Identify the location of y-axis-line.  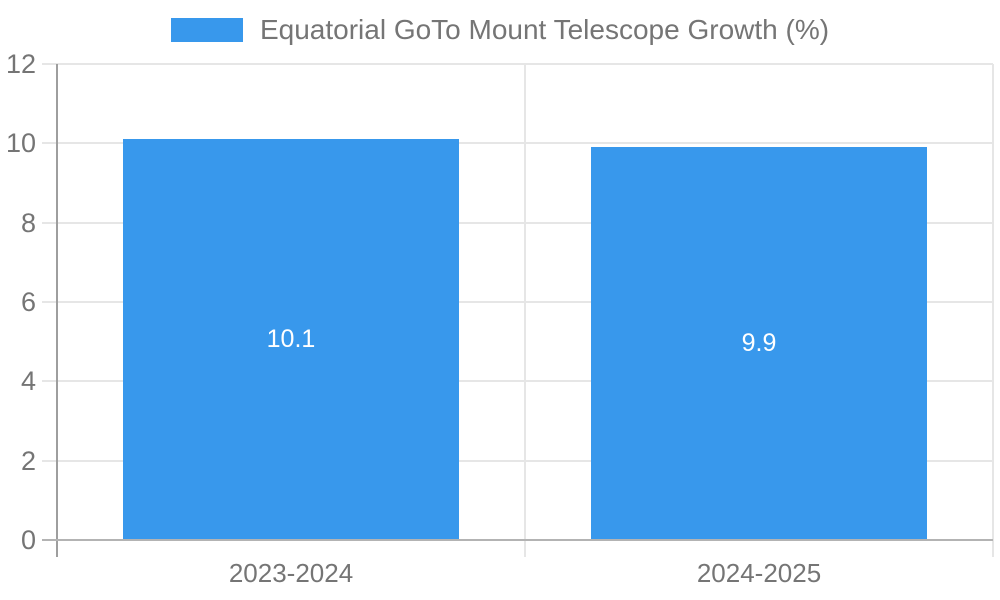
(57, 310).